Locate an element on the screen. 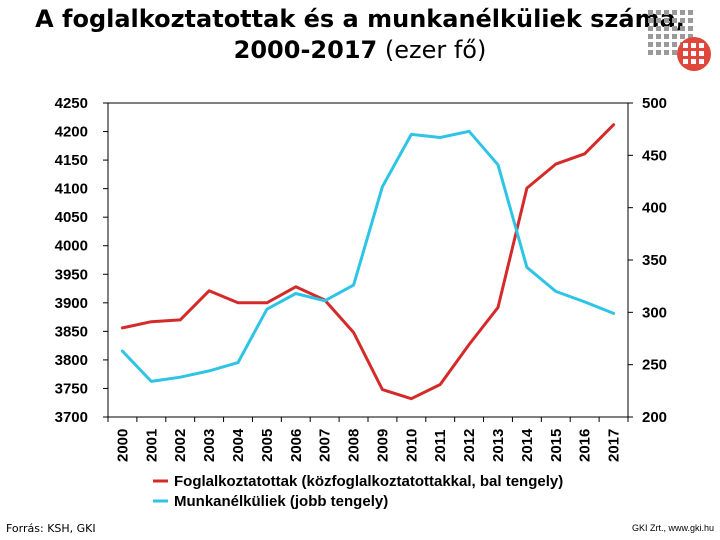 This screenshot has width=720, height=540. x-tick-label: 2016 is located at coordinates (585, 445).